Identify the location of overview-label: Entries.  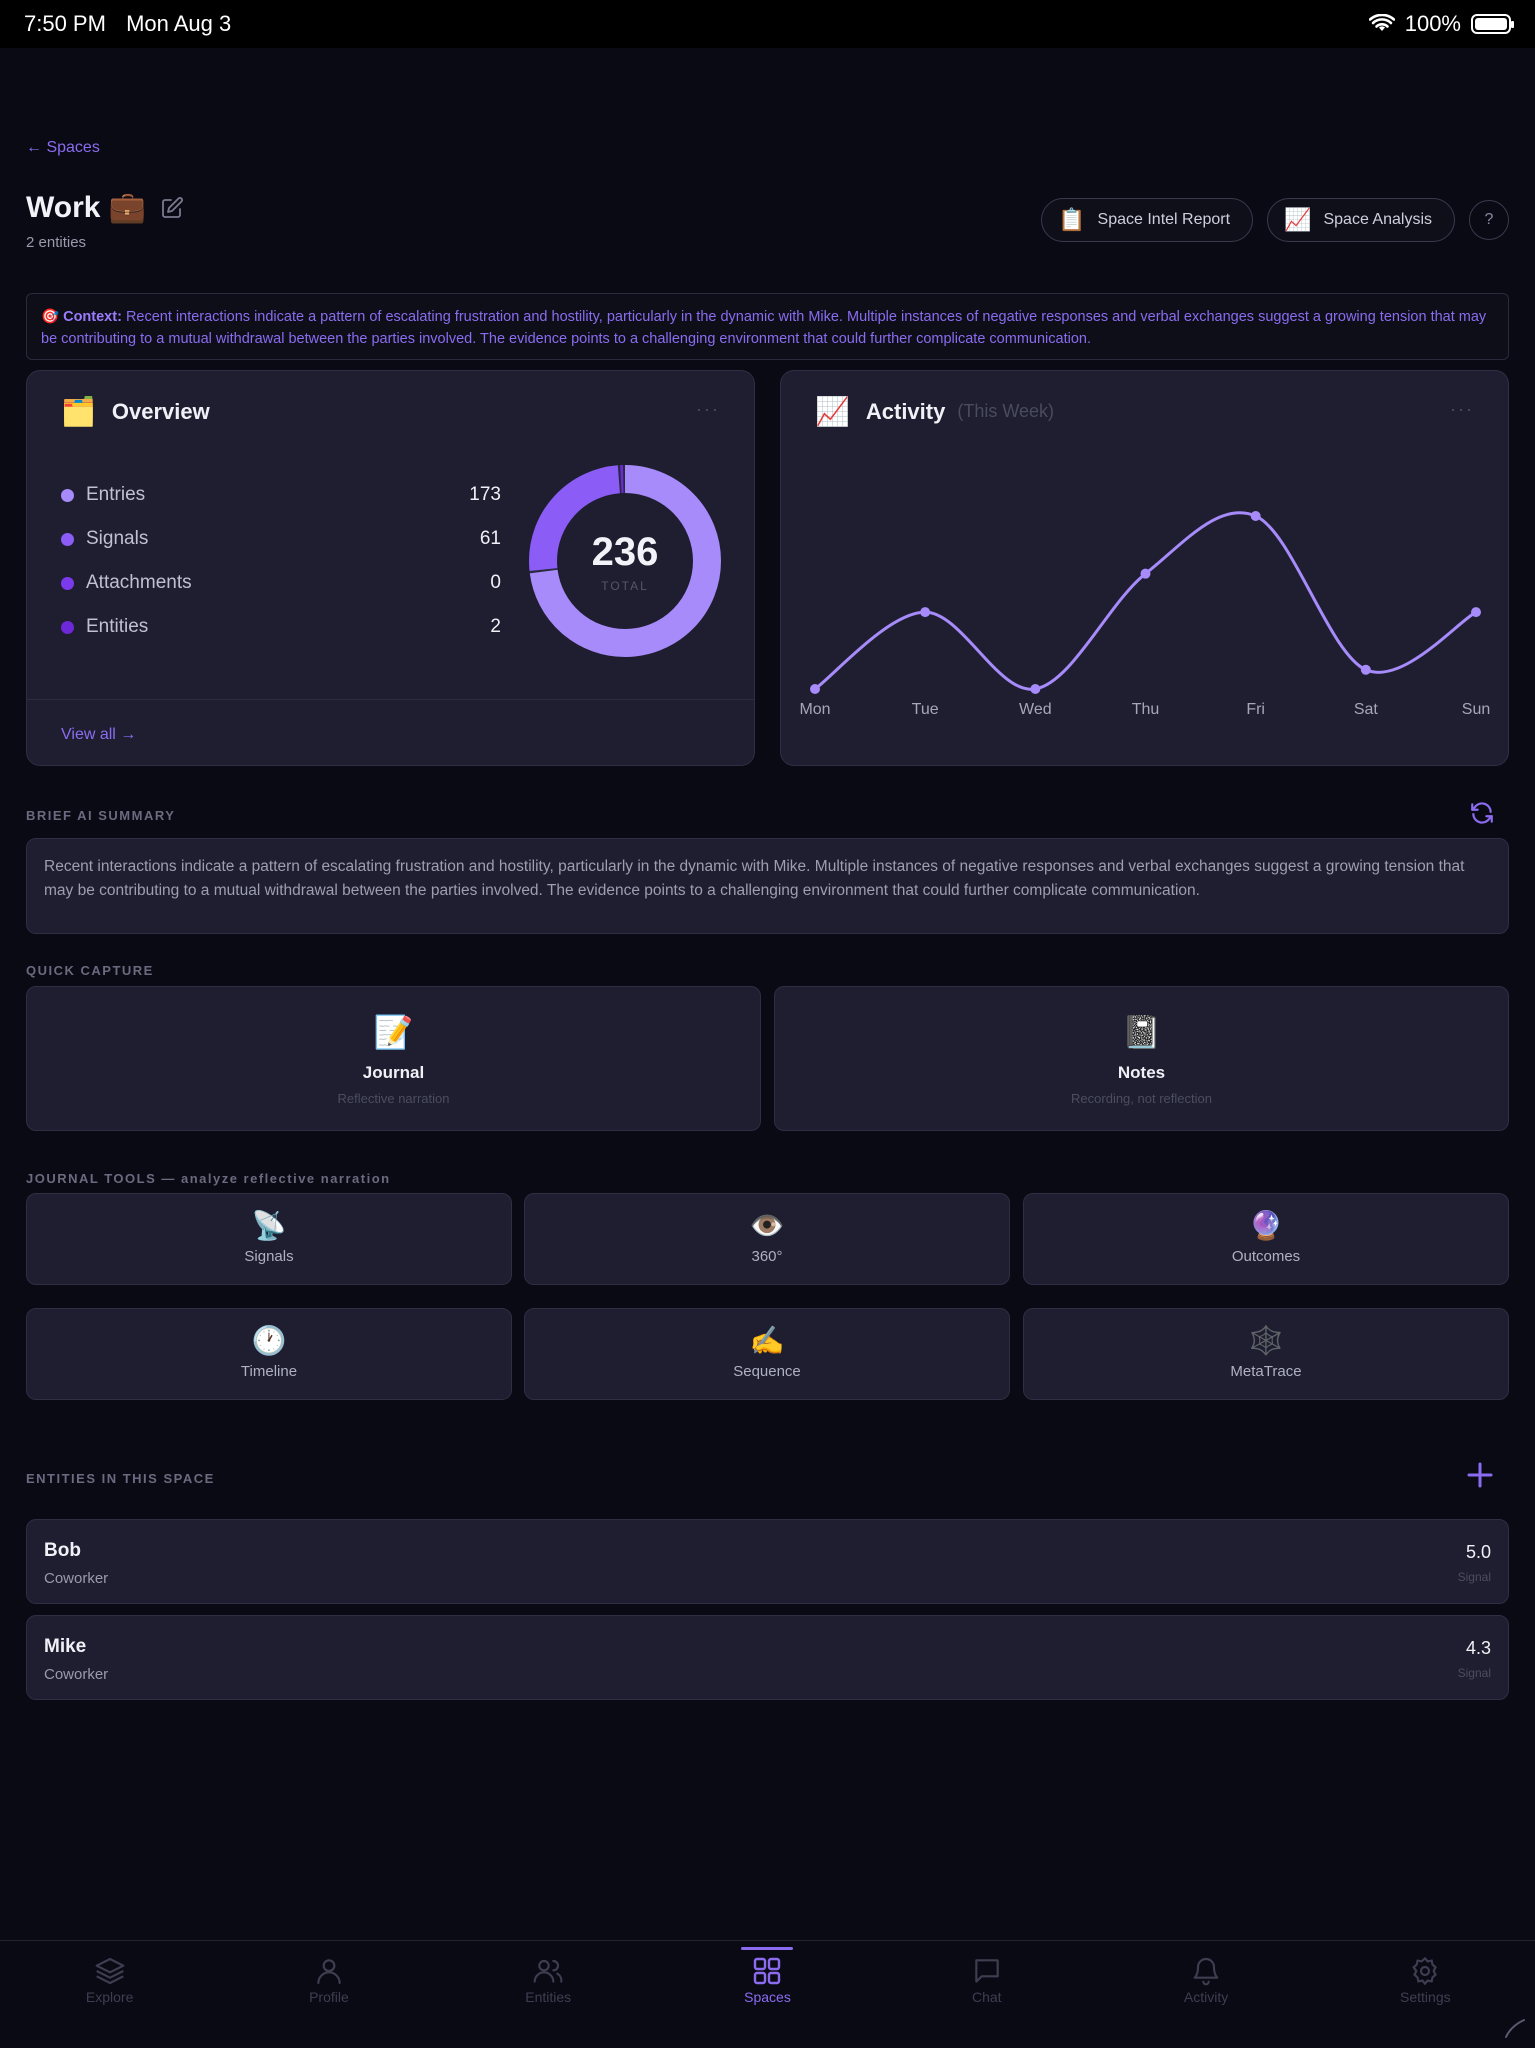
(116, 494).